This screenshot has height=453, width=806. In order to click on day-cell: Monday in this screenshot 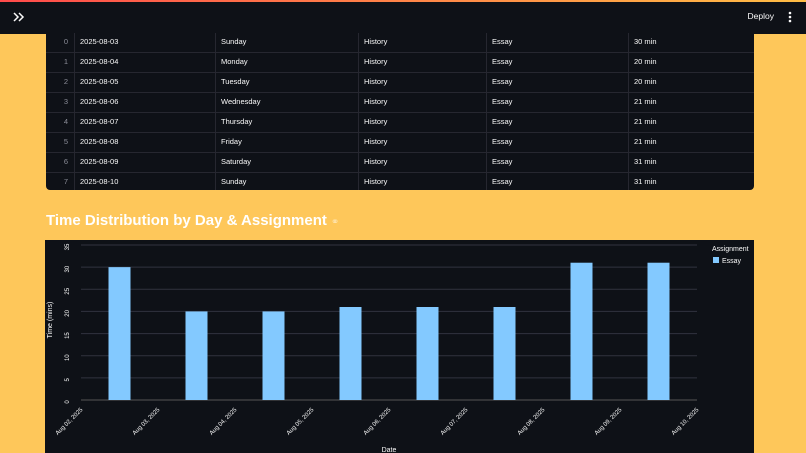, I will do `click(286, 62)`.